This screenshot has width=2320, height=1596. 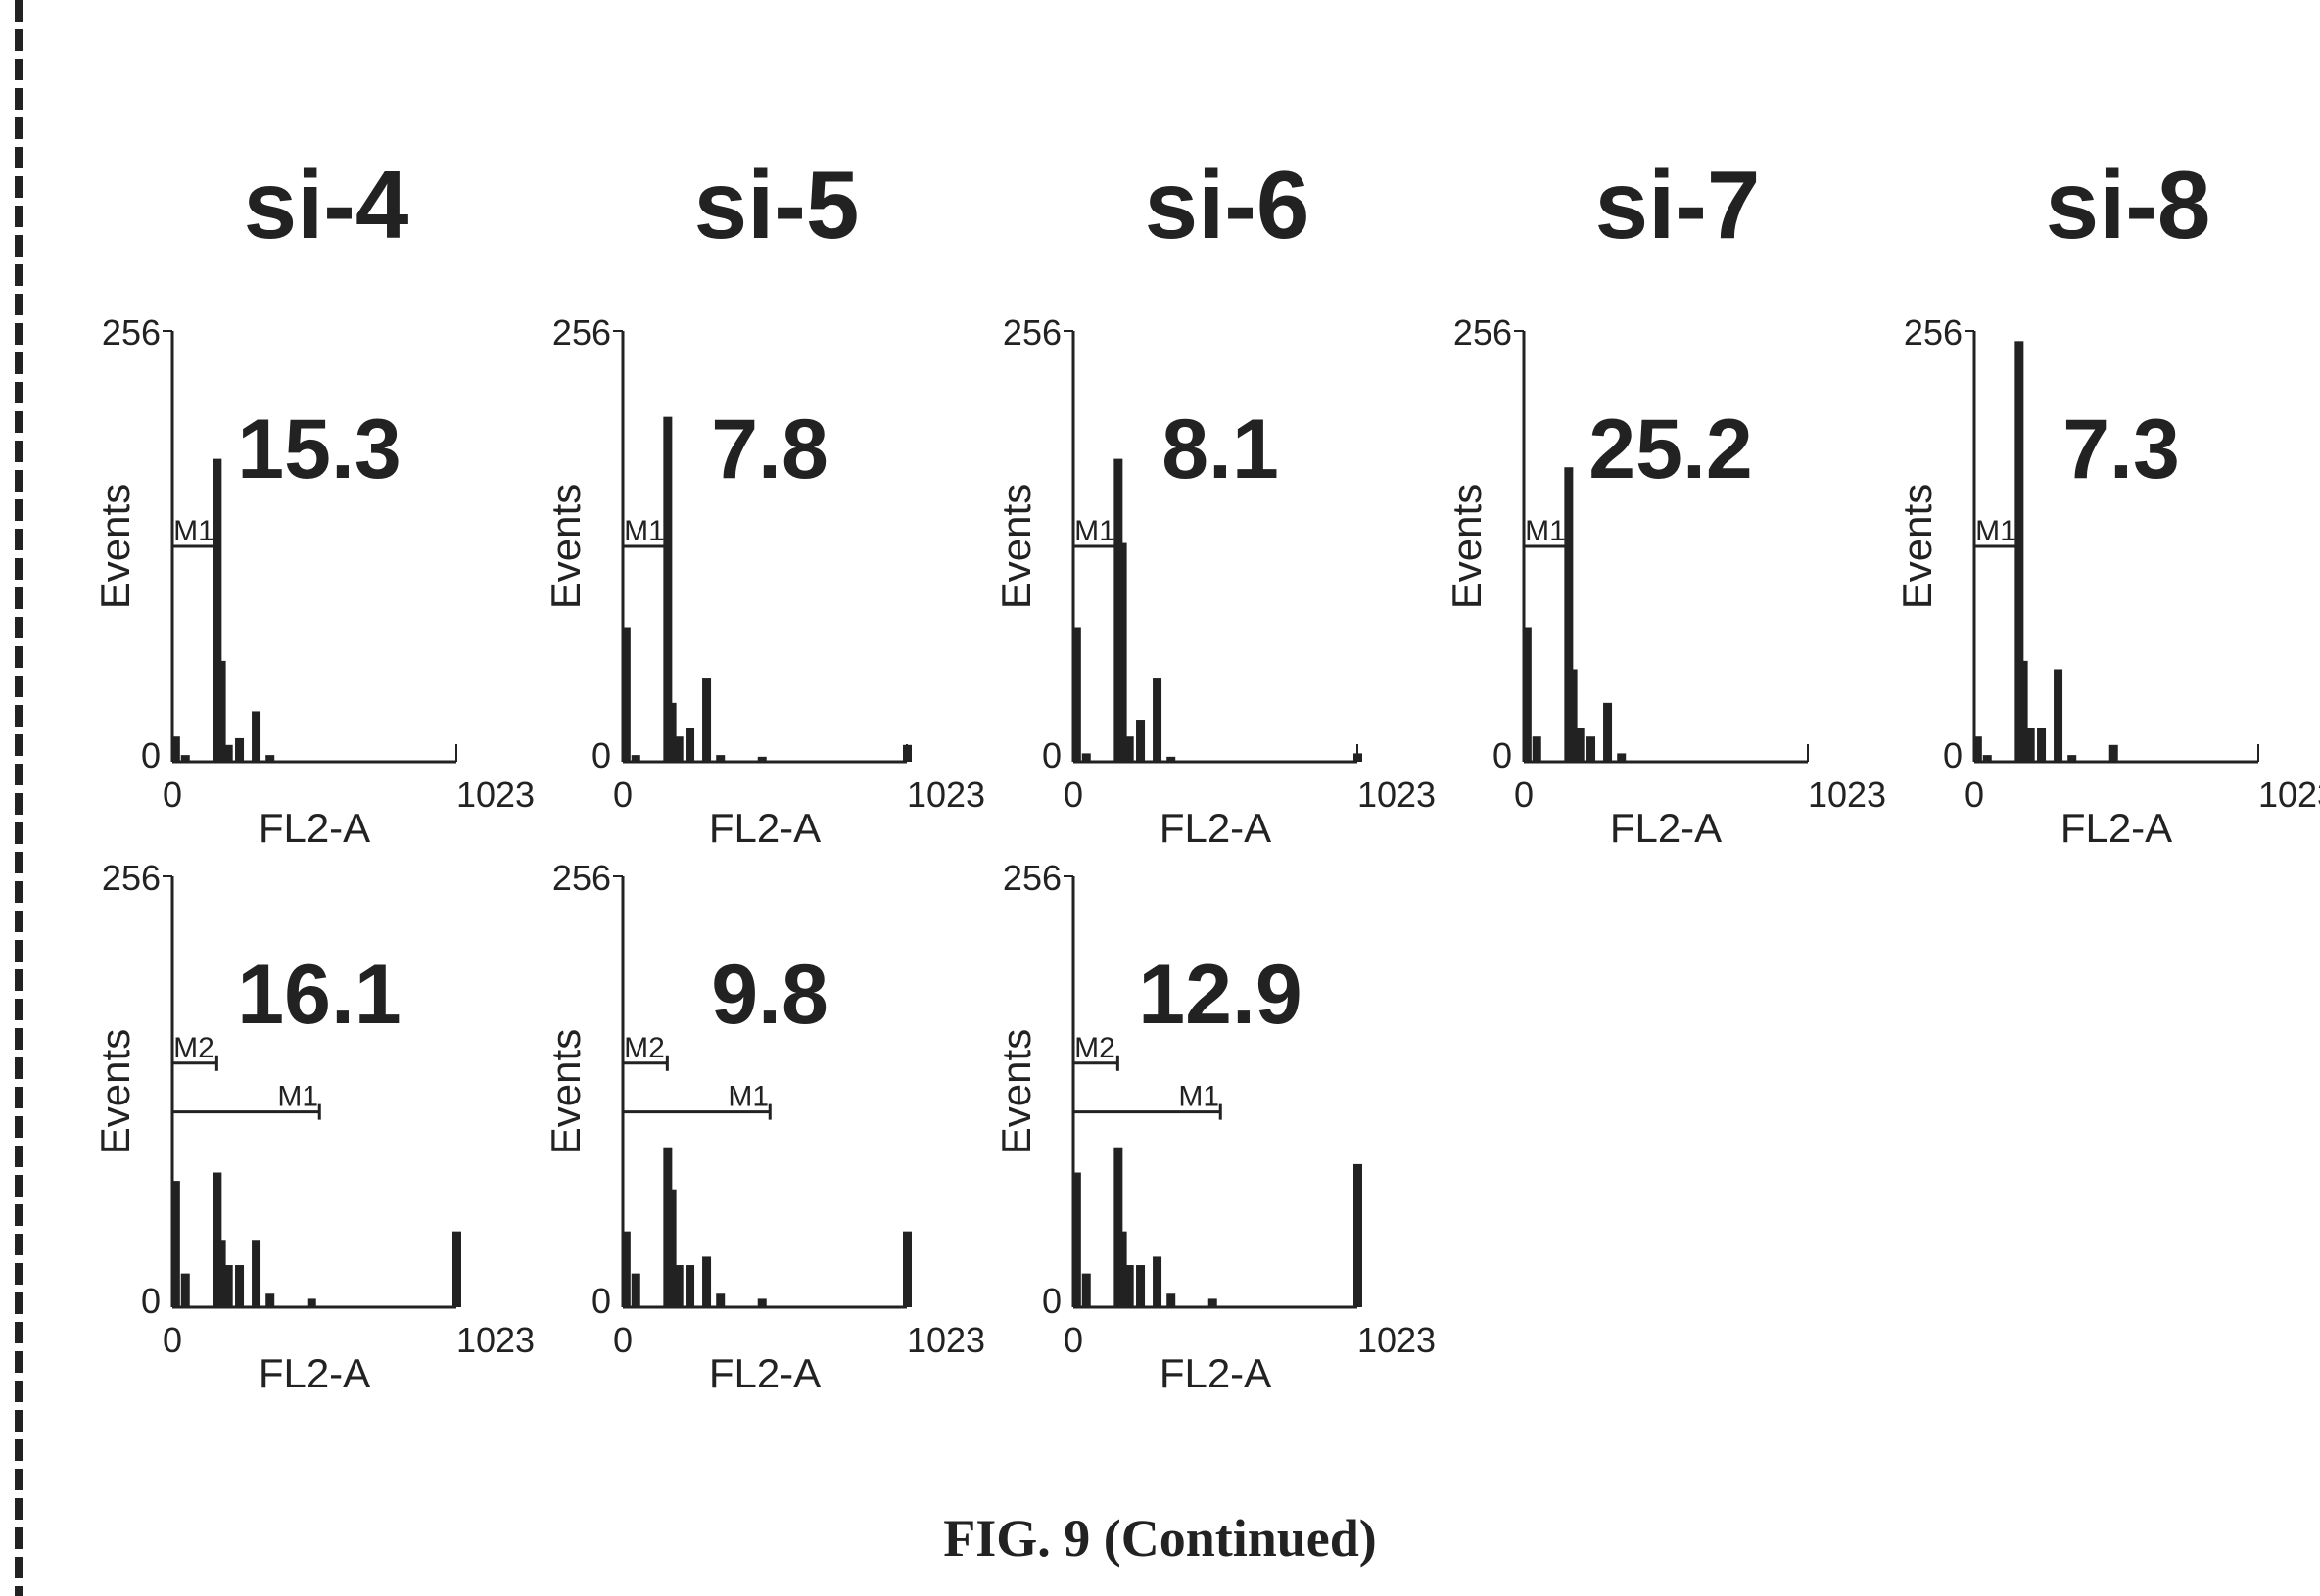 What do you see at coordinates (319, 995) in the screenshot?
I see `percentage-annotation: 16.1` at bounding box center [319, 995].